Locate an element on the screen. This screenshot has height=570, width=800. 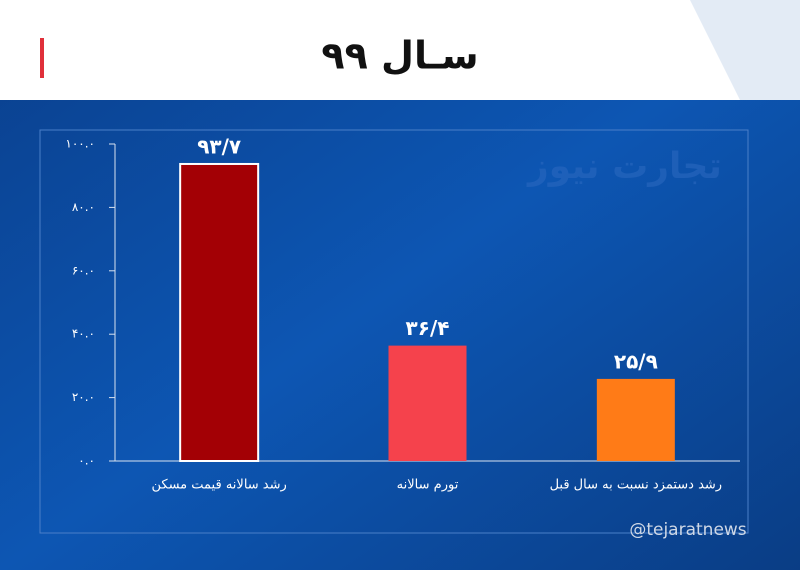
x-tick-label: رشد سالانه قیمت مسکن is located at coordinates (219, 485).